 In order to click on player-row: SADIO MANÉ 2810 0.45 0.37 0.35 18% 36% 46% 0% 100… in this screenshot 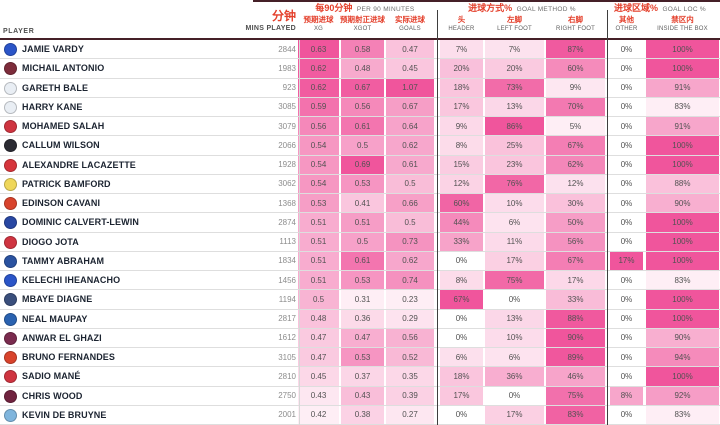, I will do `click(360, 377)`.